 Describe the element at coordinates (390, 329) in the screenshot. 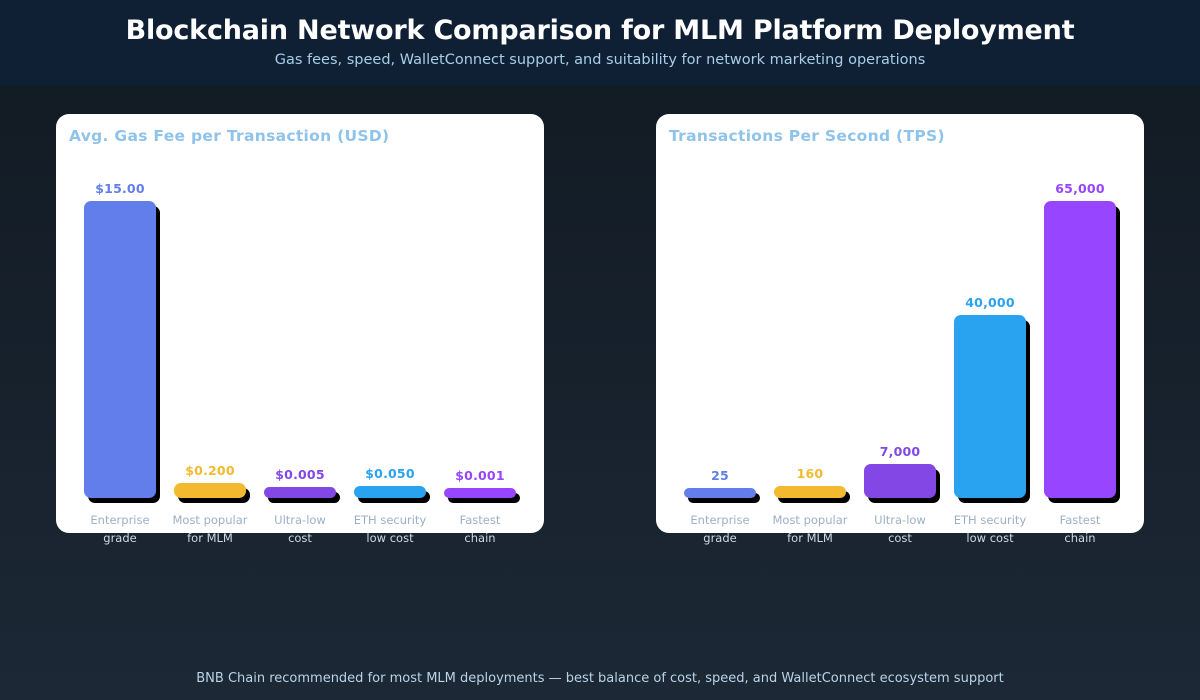

I see `bar-group: $0.050` at that location.